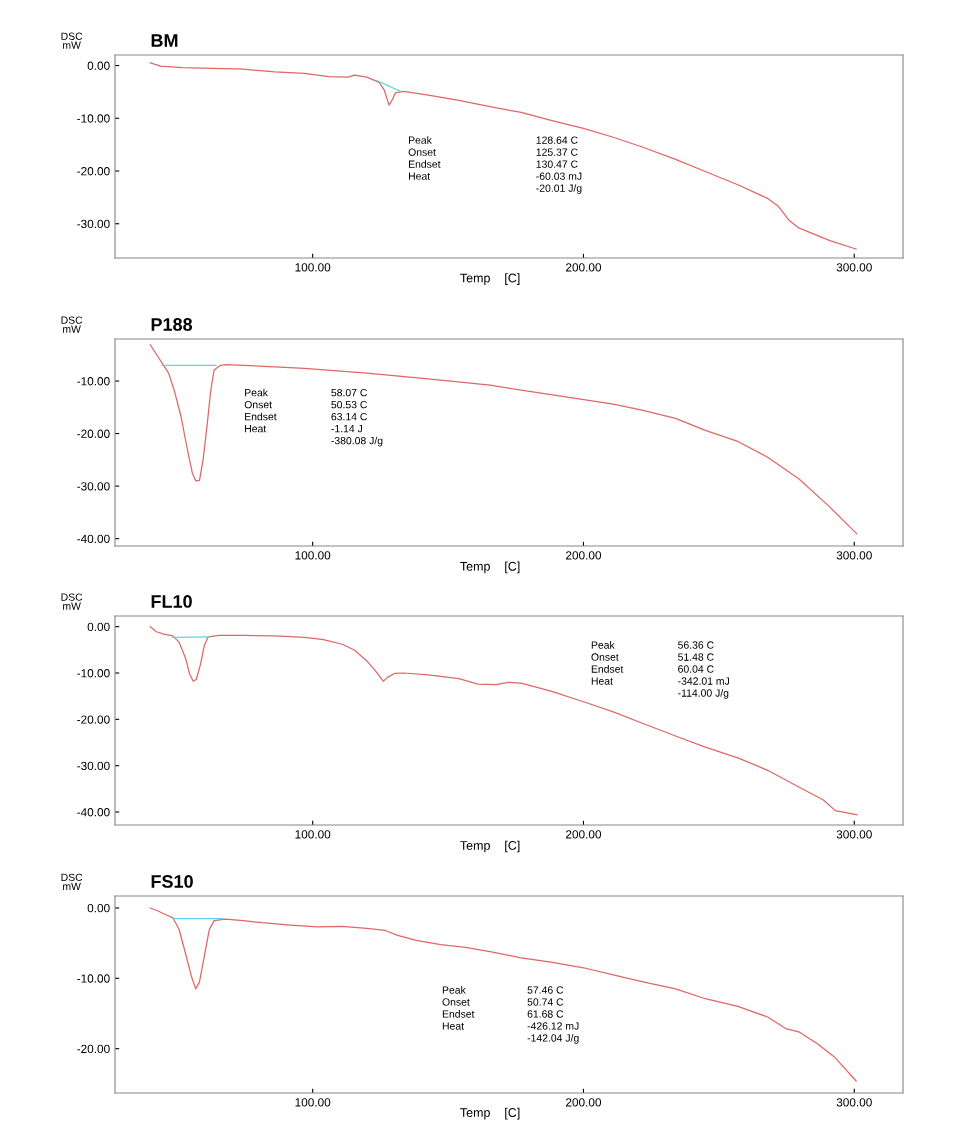 This screenshot has width=958, height=1123. What do you see at coordinates (164, 40) in the screenshot?
I see `chart-title: BM` at bounding box center [164, 40].